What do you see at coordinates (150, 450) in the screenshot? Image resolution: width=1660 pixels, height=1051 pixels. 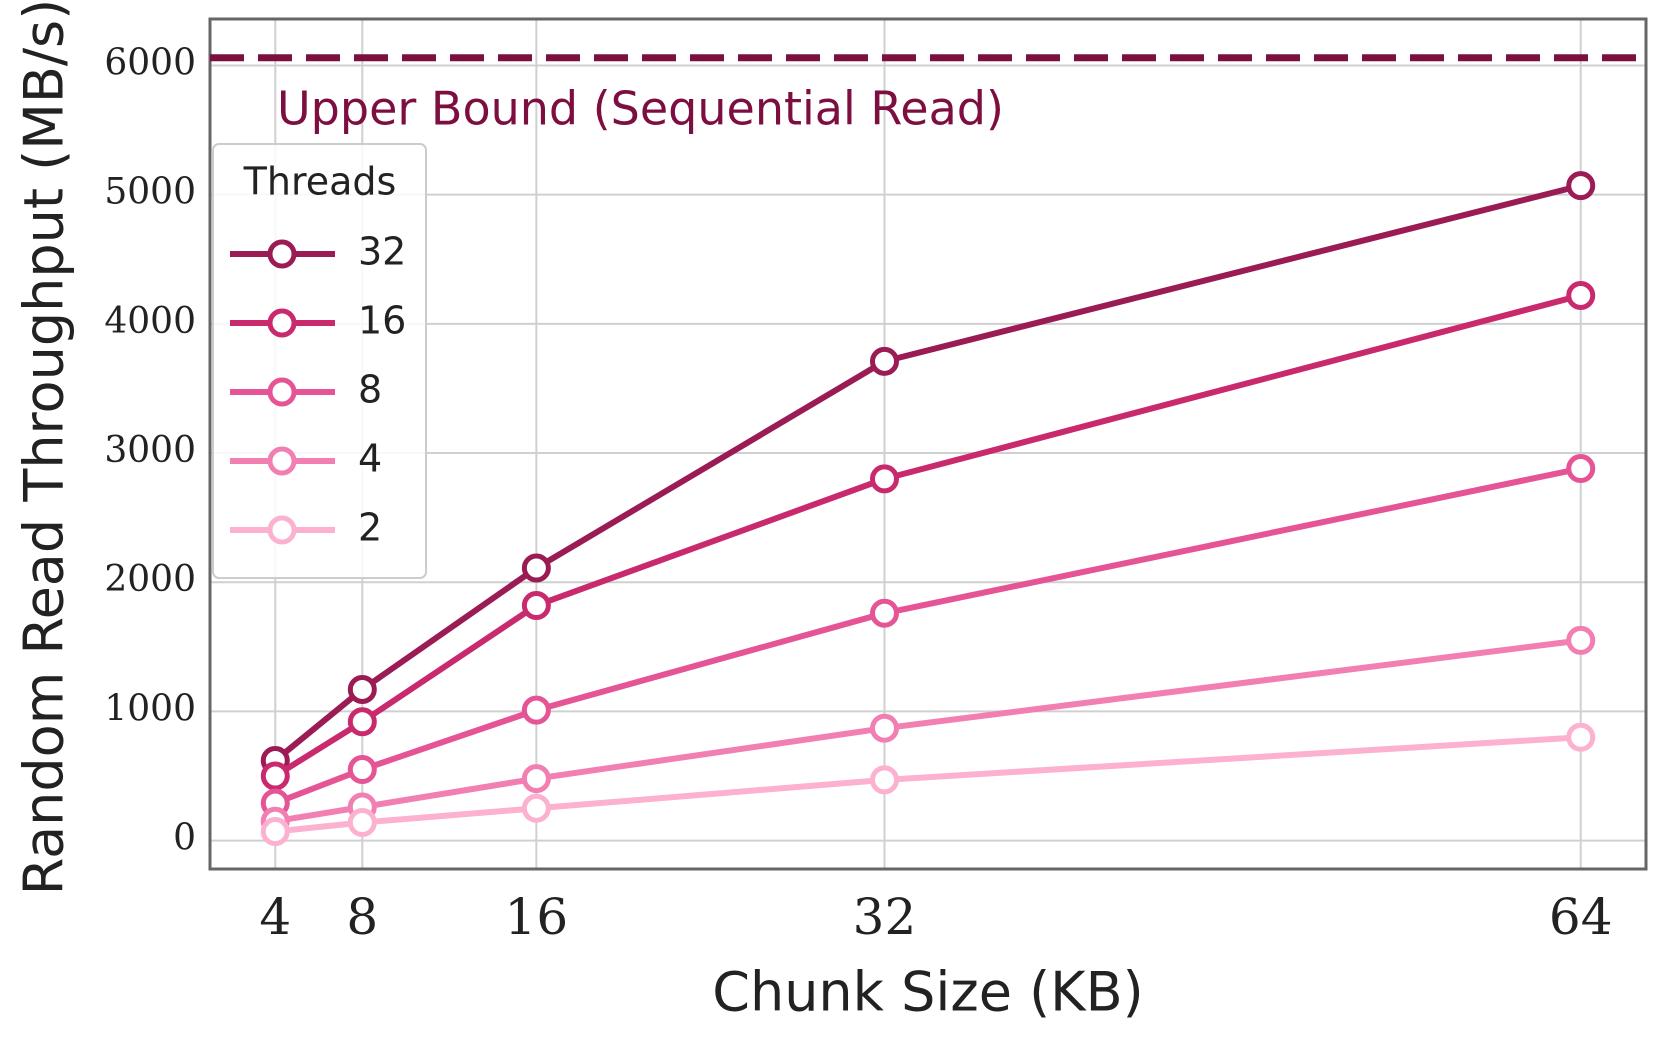 I see `y-tick-label: 3000` at bounding box center [150, 450].